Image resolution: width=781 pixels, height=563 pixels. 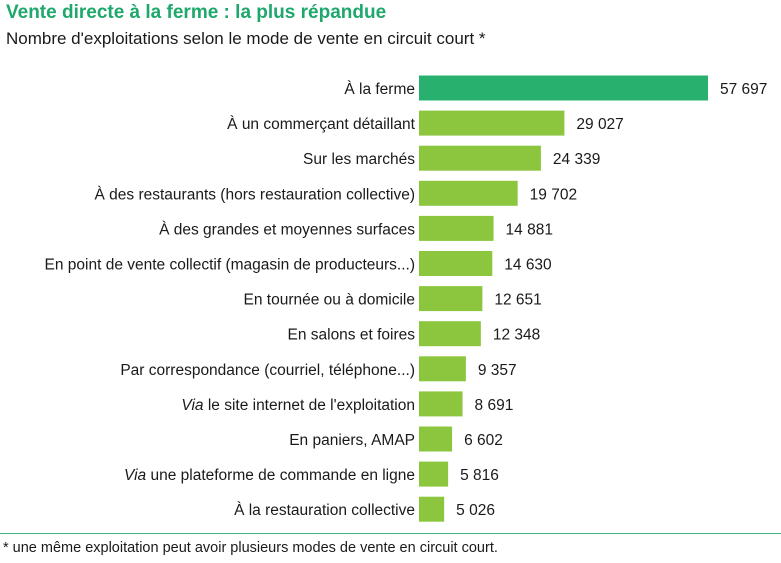 What do you see at coordinates (553, 194) in the screenshot?
I see `value-label: 19 702` at bounding box center [553, 194].